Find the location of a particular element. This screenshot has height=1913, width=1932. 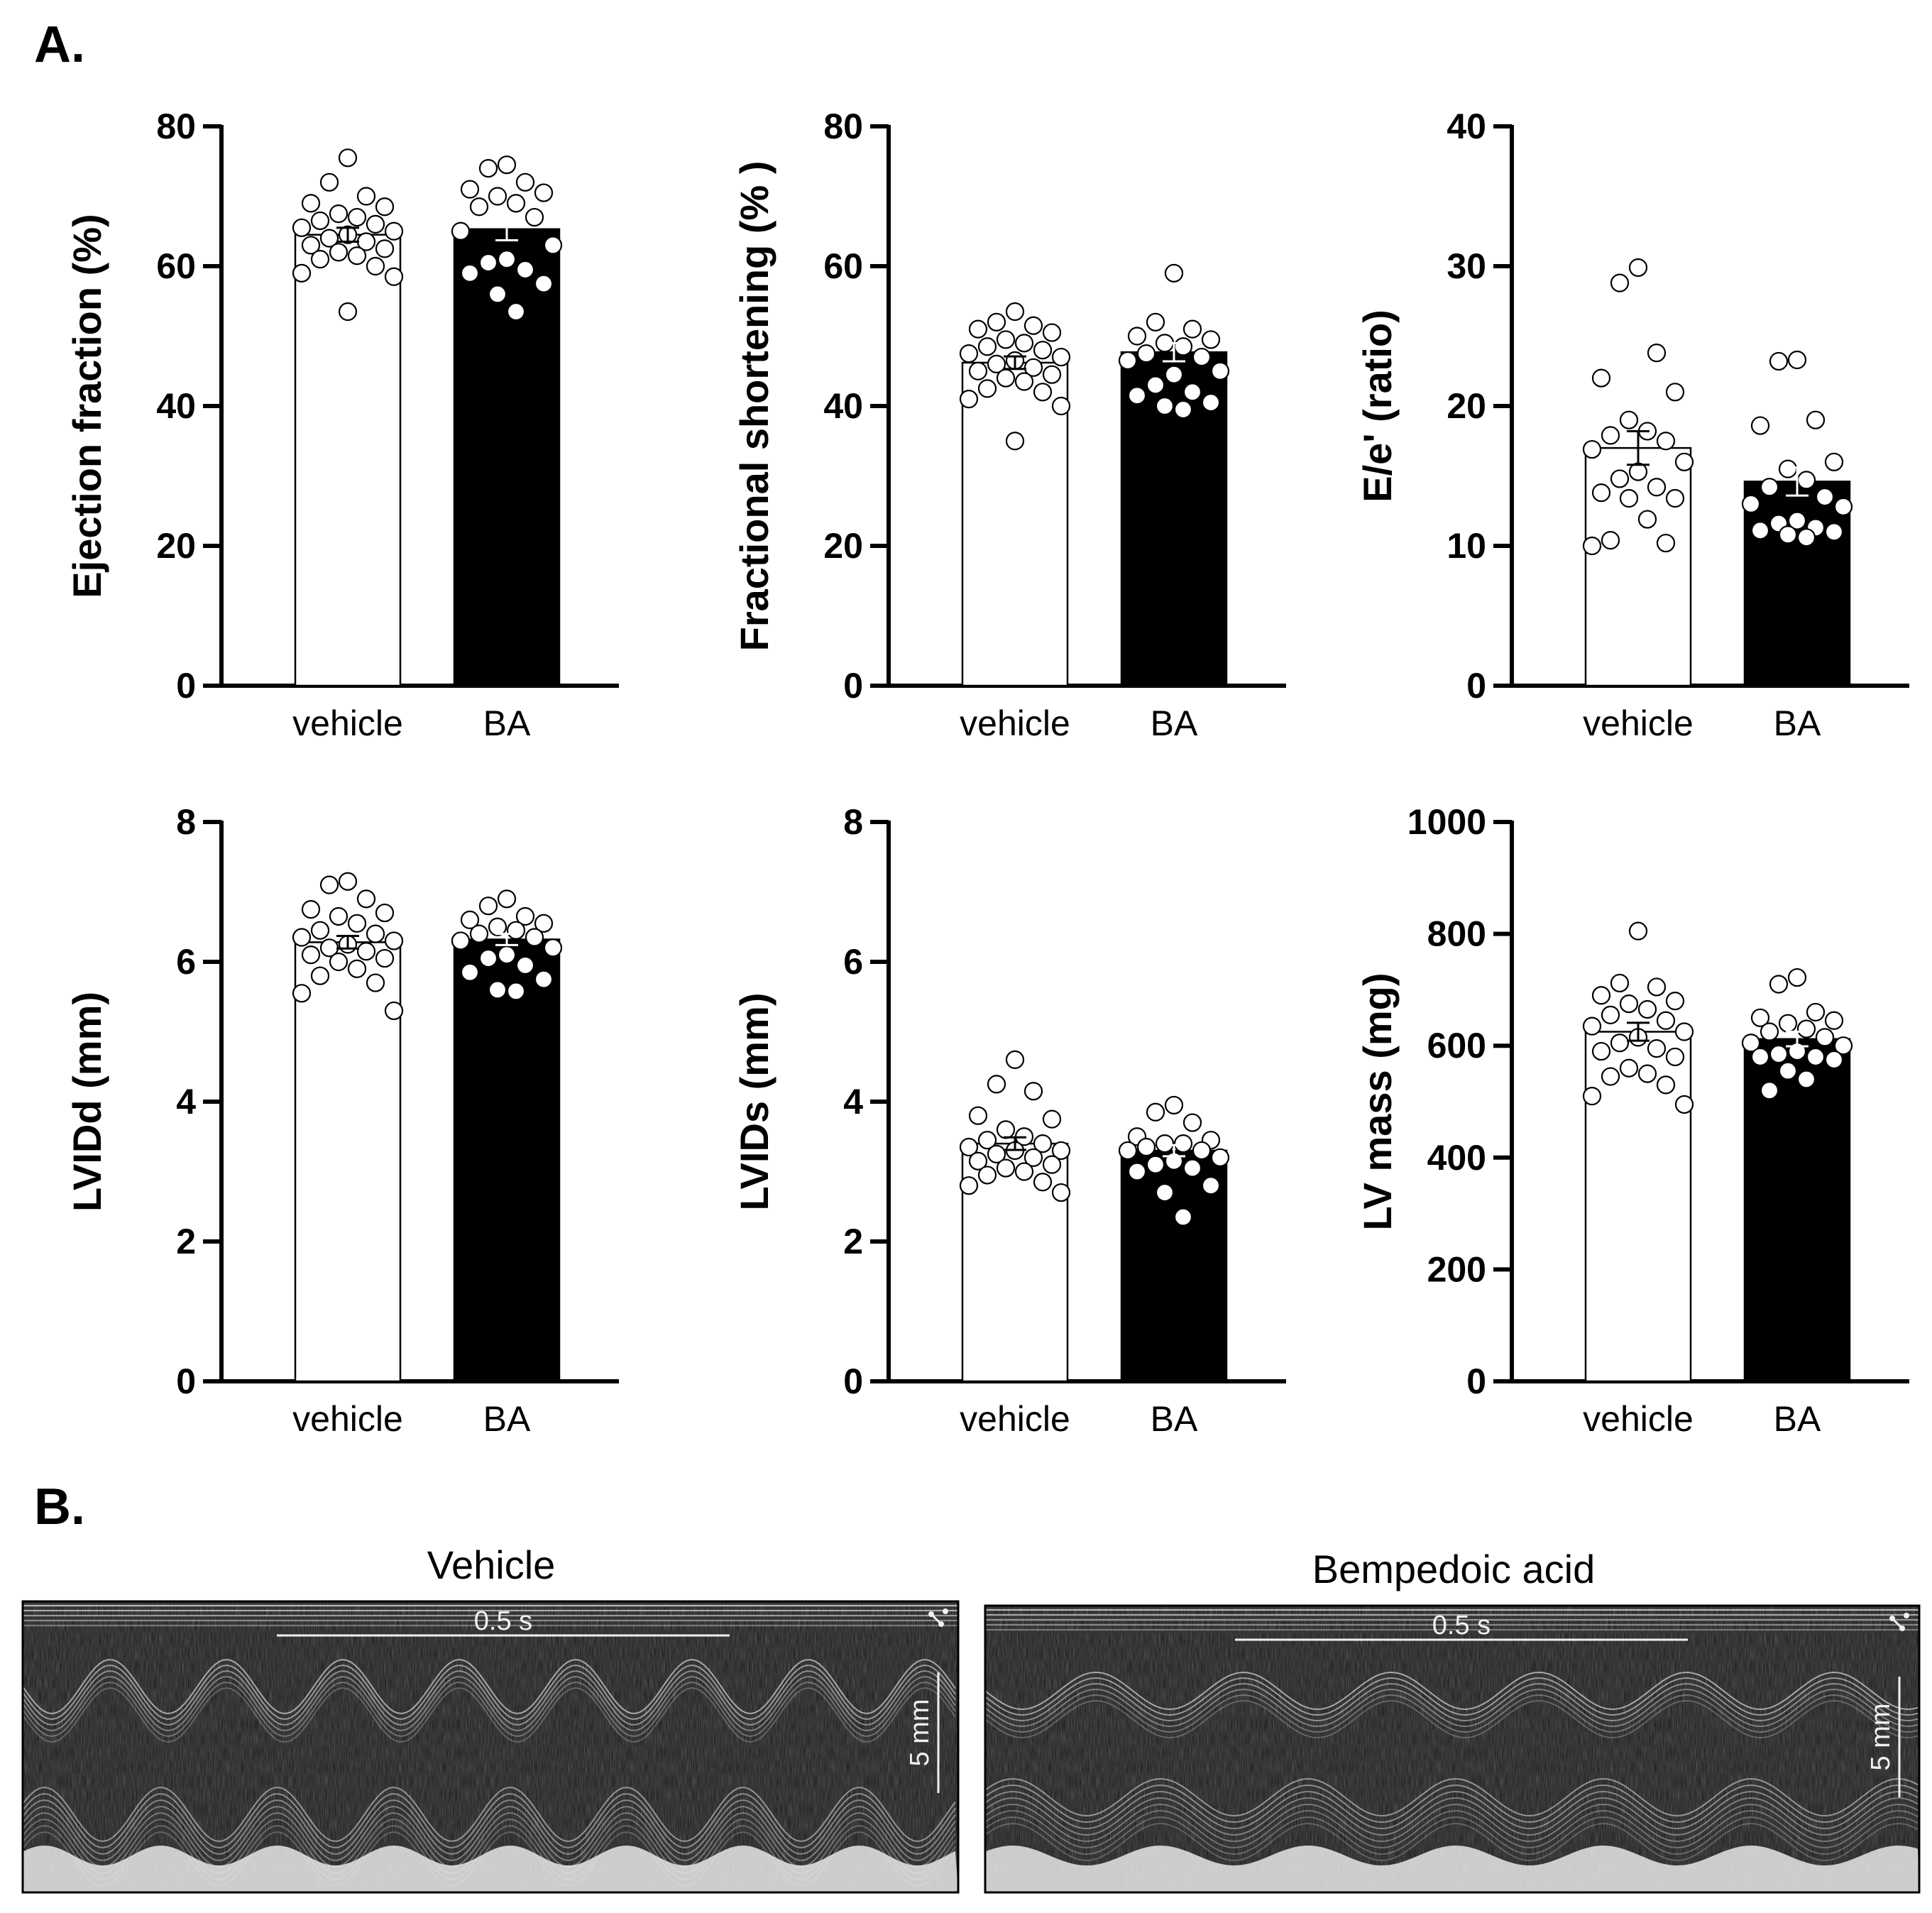

x-category-label: BA is located at coordinates (507, 723).